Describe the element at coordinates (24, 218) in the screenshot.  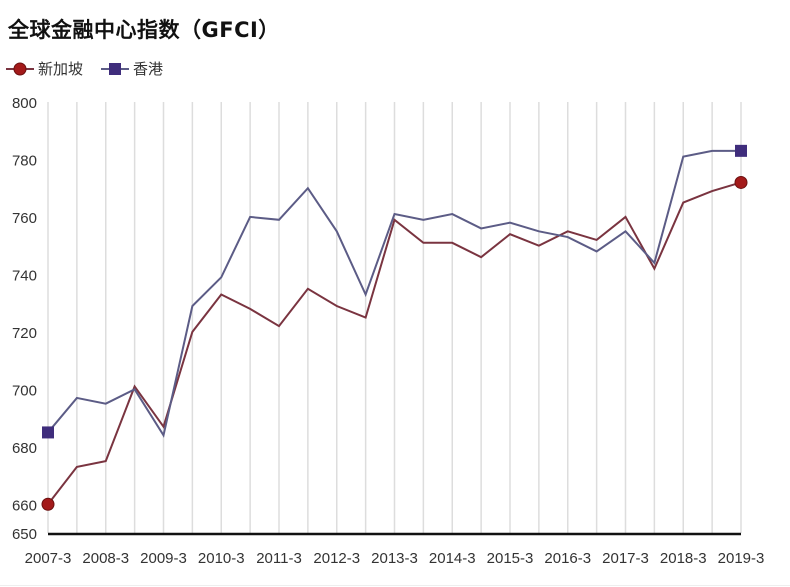
I see `y-tick-label: 760` at that location.